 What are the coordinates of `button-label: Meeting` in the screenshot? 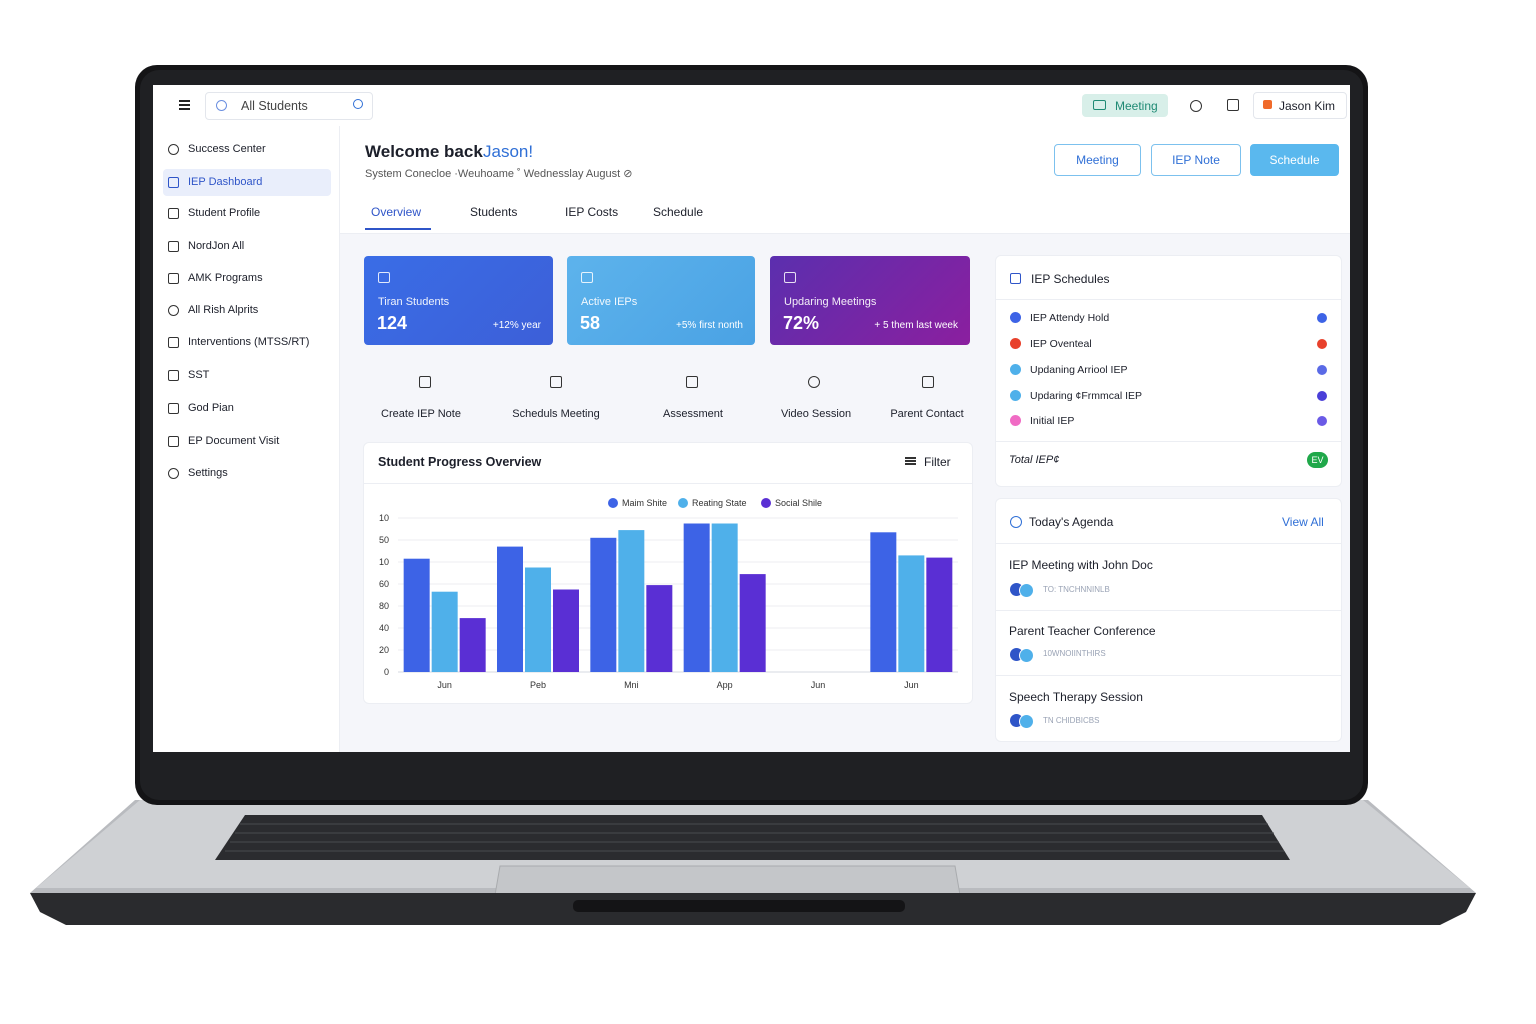 It's located at (1097, 160).